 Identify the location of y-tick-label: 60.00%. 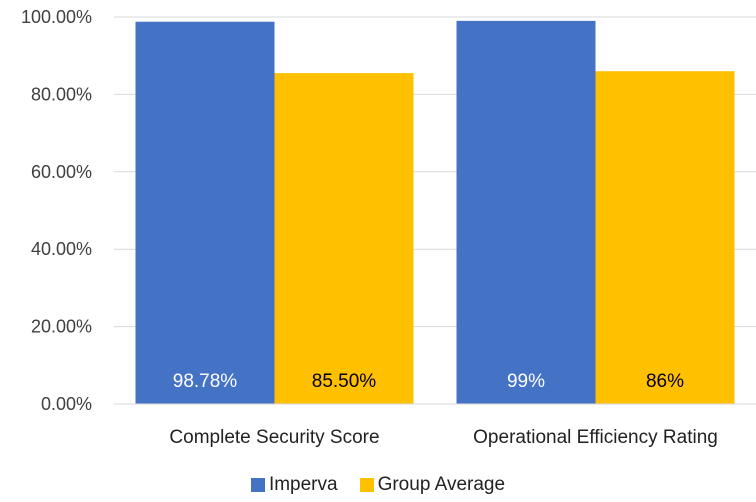
(61, 172).